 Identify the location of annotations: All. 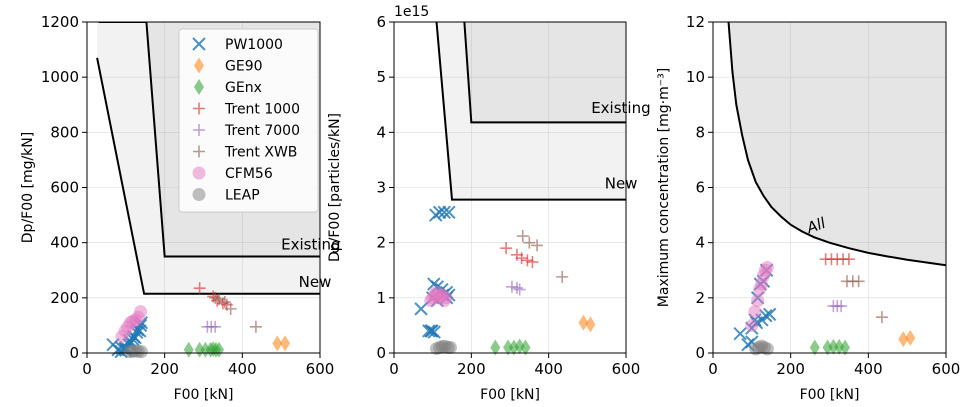
(815, 226).